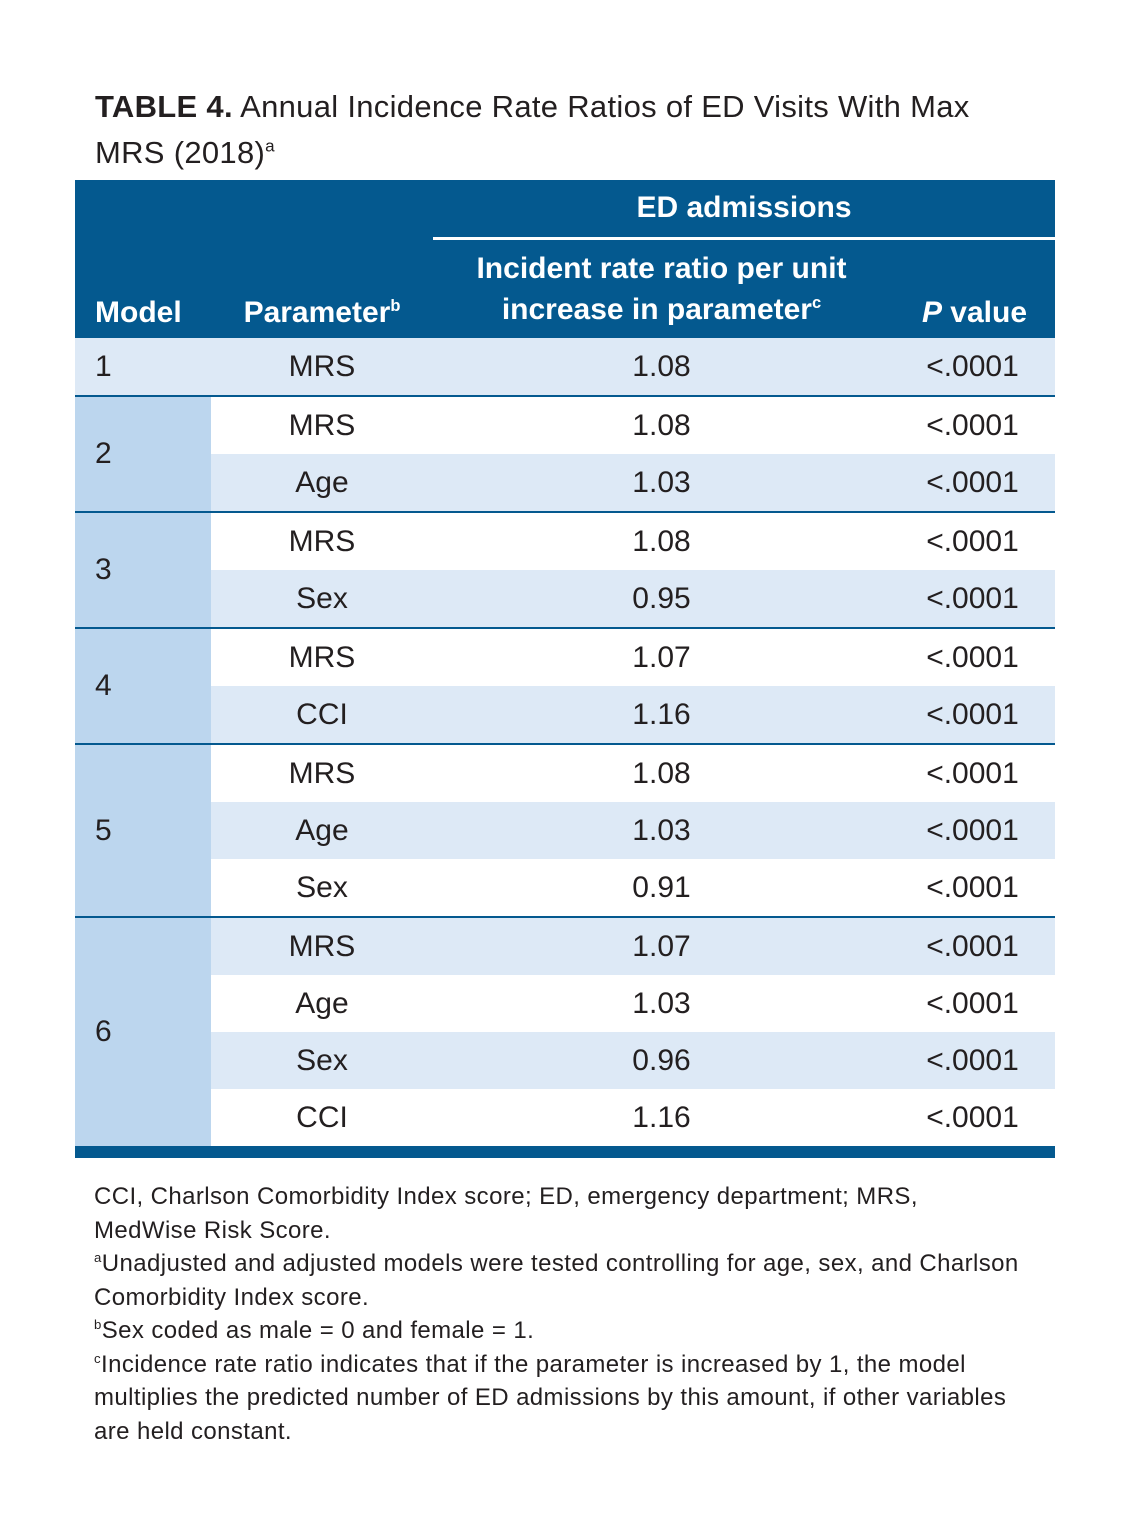 The image size is (1130, 1531). What do you see at coordinates (973, 288) in the screenshot?
I see `column-header: P value` at bounding box center [973, 288].